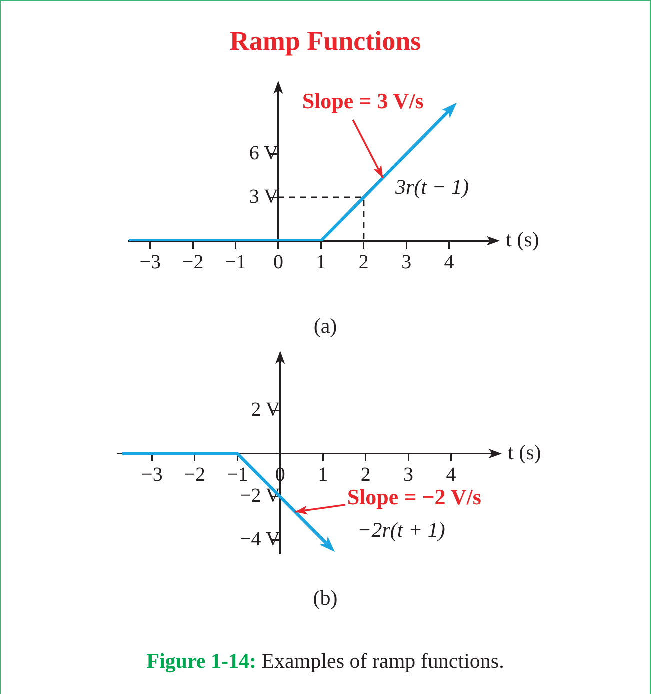  I want to click on text: (a), so click(326, 326).